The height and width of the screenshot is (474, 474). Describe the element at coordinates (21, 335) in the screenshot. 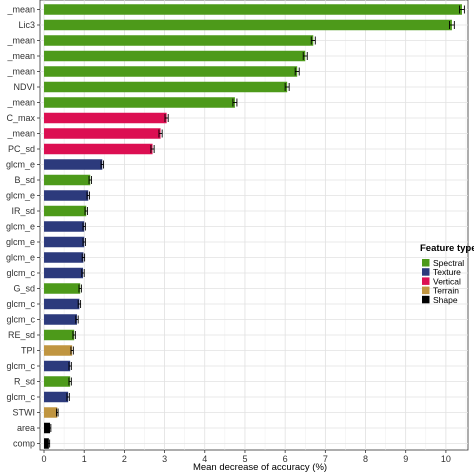

I see `y-tick-label: RE_sd` at that location.